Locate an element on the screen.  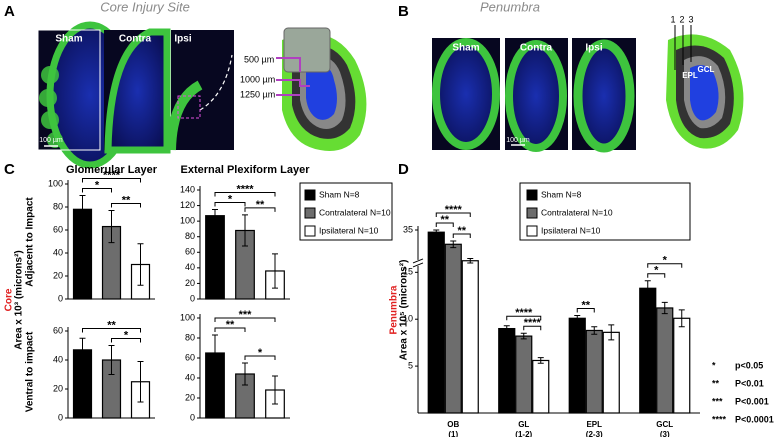
x-tick-sublabel: (1) is located at coordinates (453, 433).